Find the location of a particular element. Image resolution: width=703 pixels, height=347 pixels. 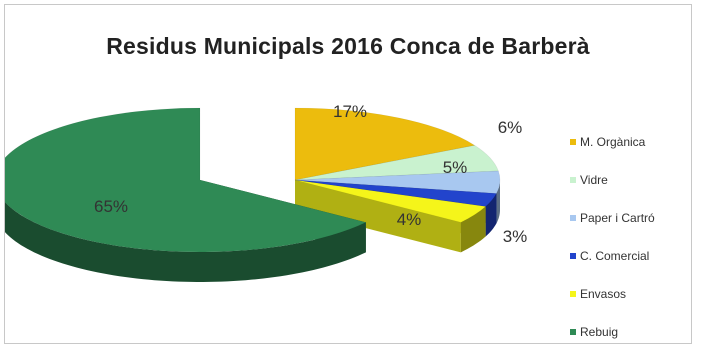

legend-label: Envasos is located at coordinates (603, 294).